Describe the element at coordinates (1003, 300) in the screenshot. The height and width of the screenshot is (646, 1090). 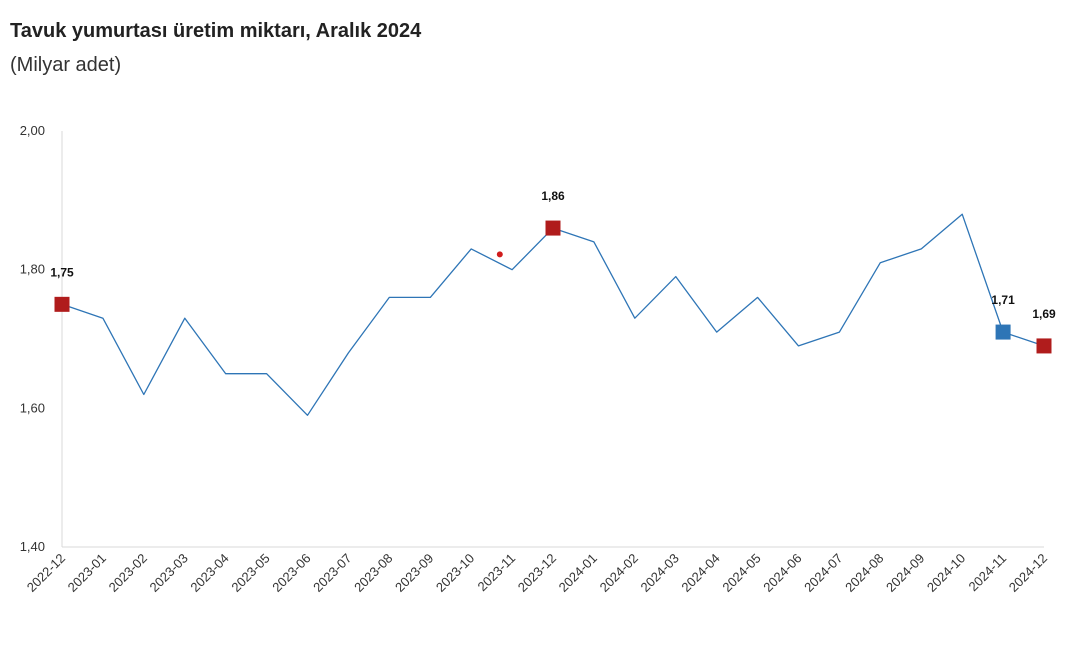
I see `data-label: 1,71` at that location.